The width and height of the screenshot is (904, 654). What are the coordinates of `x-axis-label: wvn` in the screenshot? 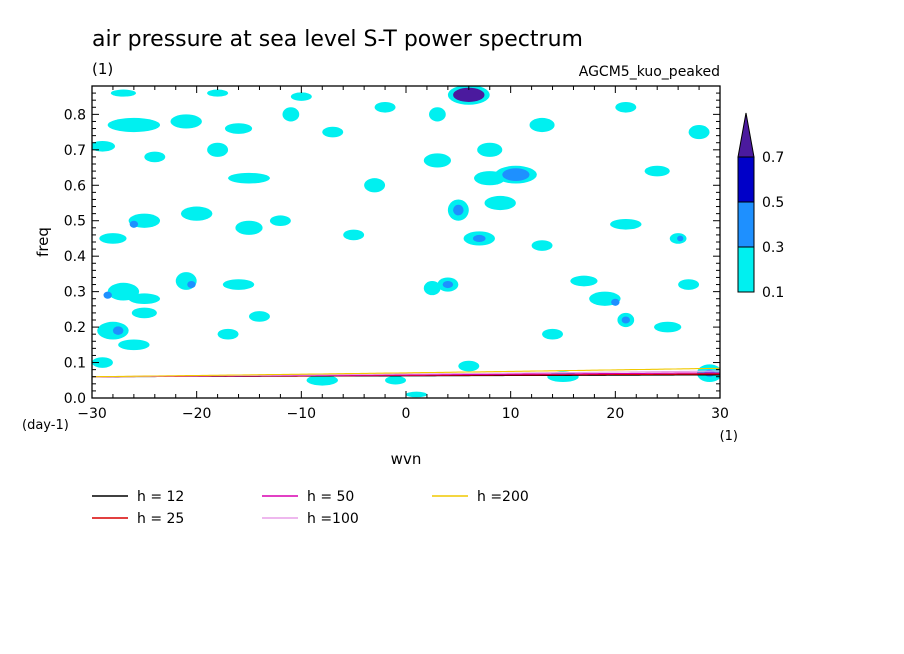 It's located at (406, 459).